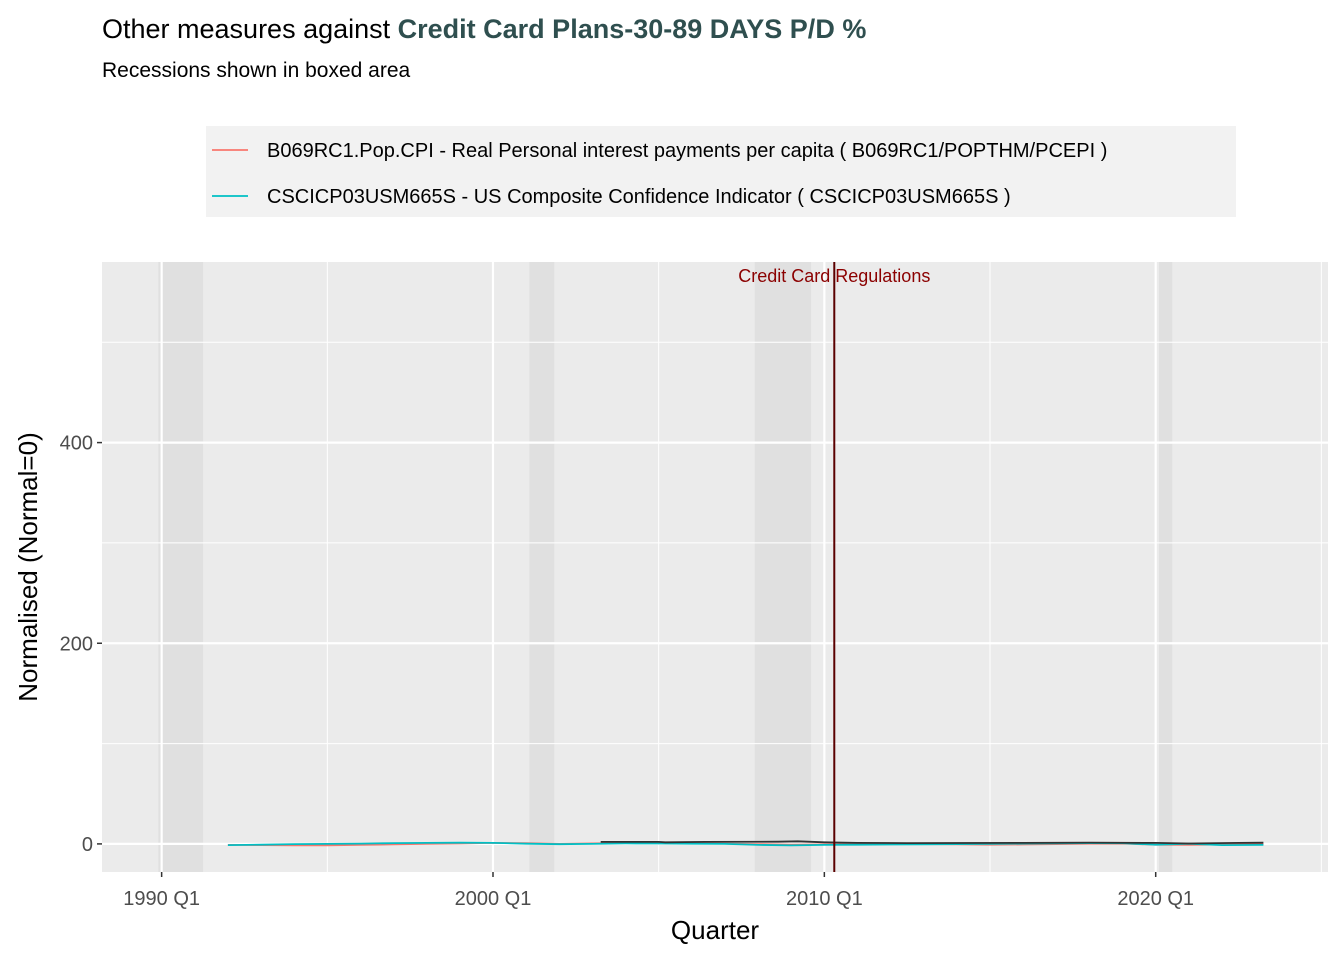 The width and height of the screenshot is (1344, 960). What do you see at coordinates (493, 899) in the screenshot?
I see `x-tick-label: 2000 Q1` at bounding box center [493, 899].